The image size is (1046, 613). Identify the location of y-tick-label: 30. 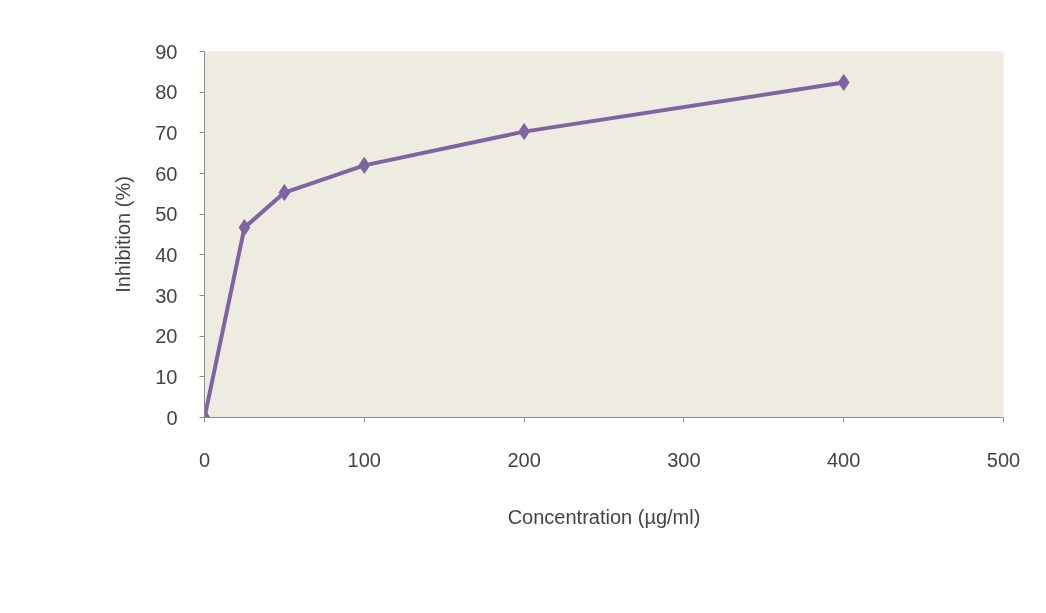
(166, 295).